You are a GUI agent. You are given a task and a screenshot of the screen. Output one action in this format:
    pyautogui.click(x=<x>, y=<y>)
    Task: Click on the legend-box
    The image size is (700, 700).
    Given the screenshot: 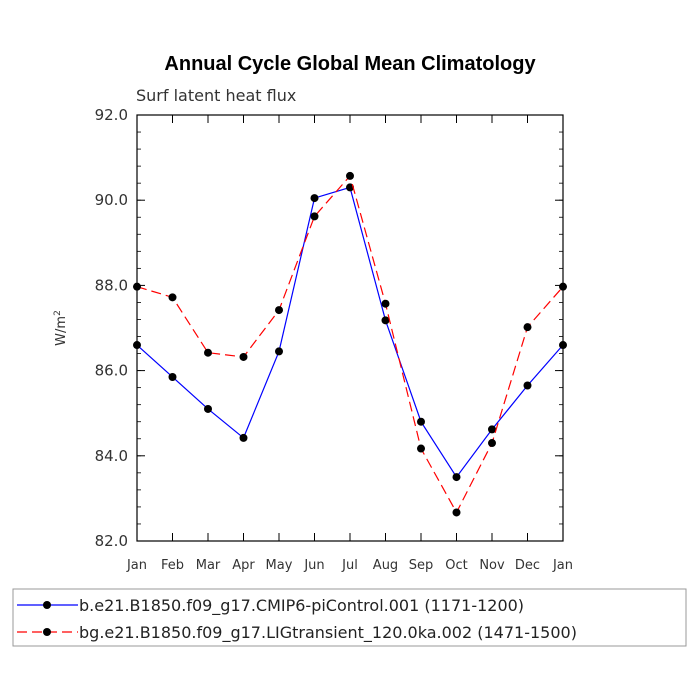 What is the action you would take?
    pyautogui.click(x=349, y=617)
    